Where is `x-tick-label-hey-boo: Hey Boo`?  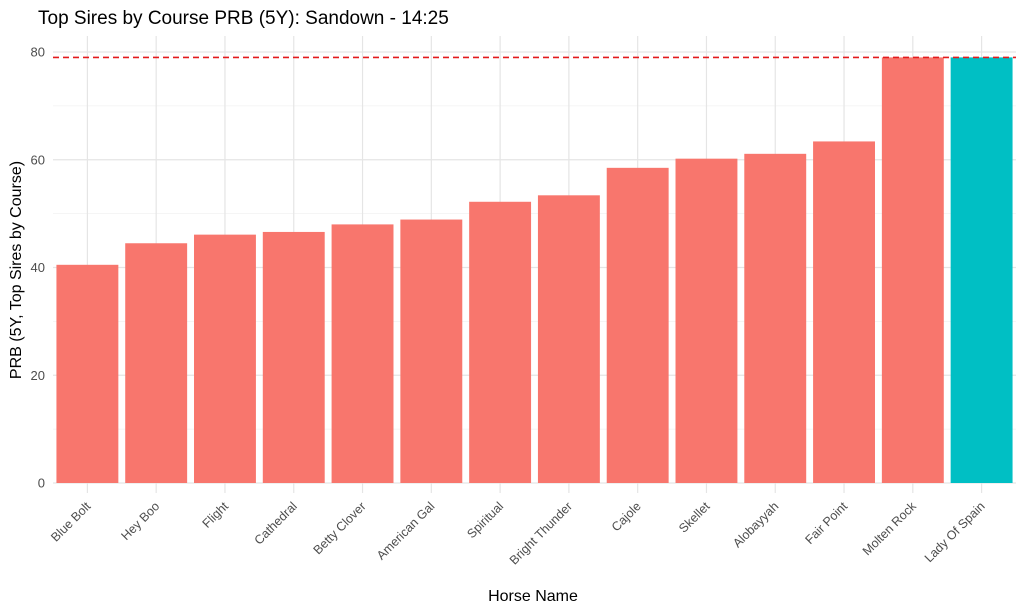 x-tick-label-hey-boo: Hey Boo is located at coordinates (140, 521).